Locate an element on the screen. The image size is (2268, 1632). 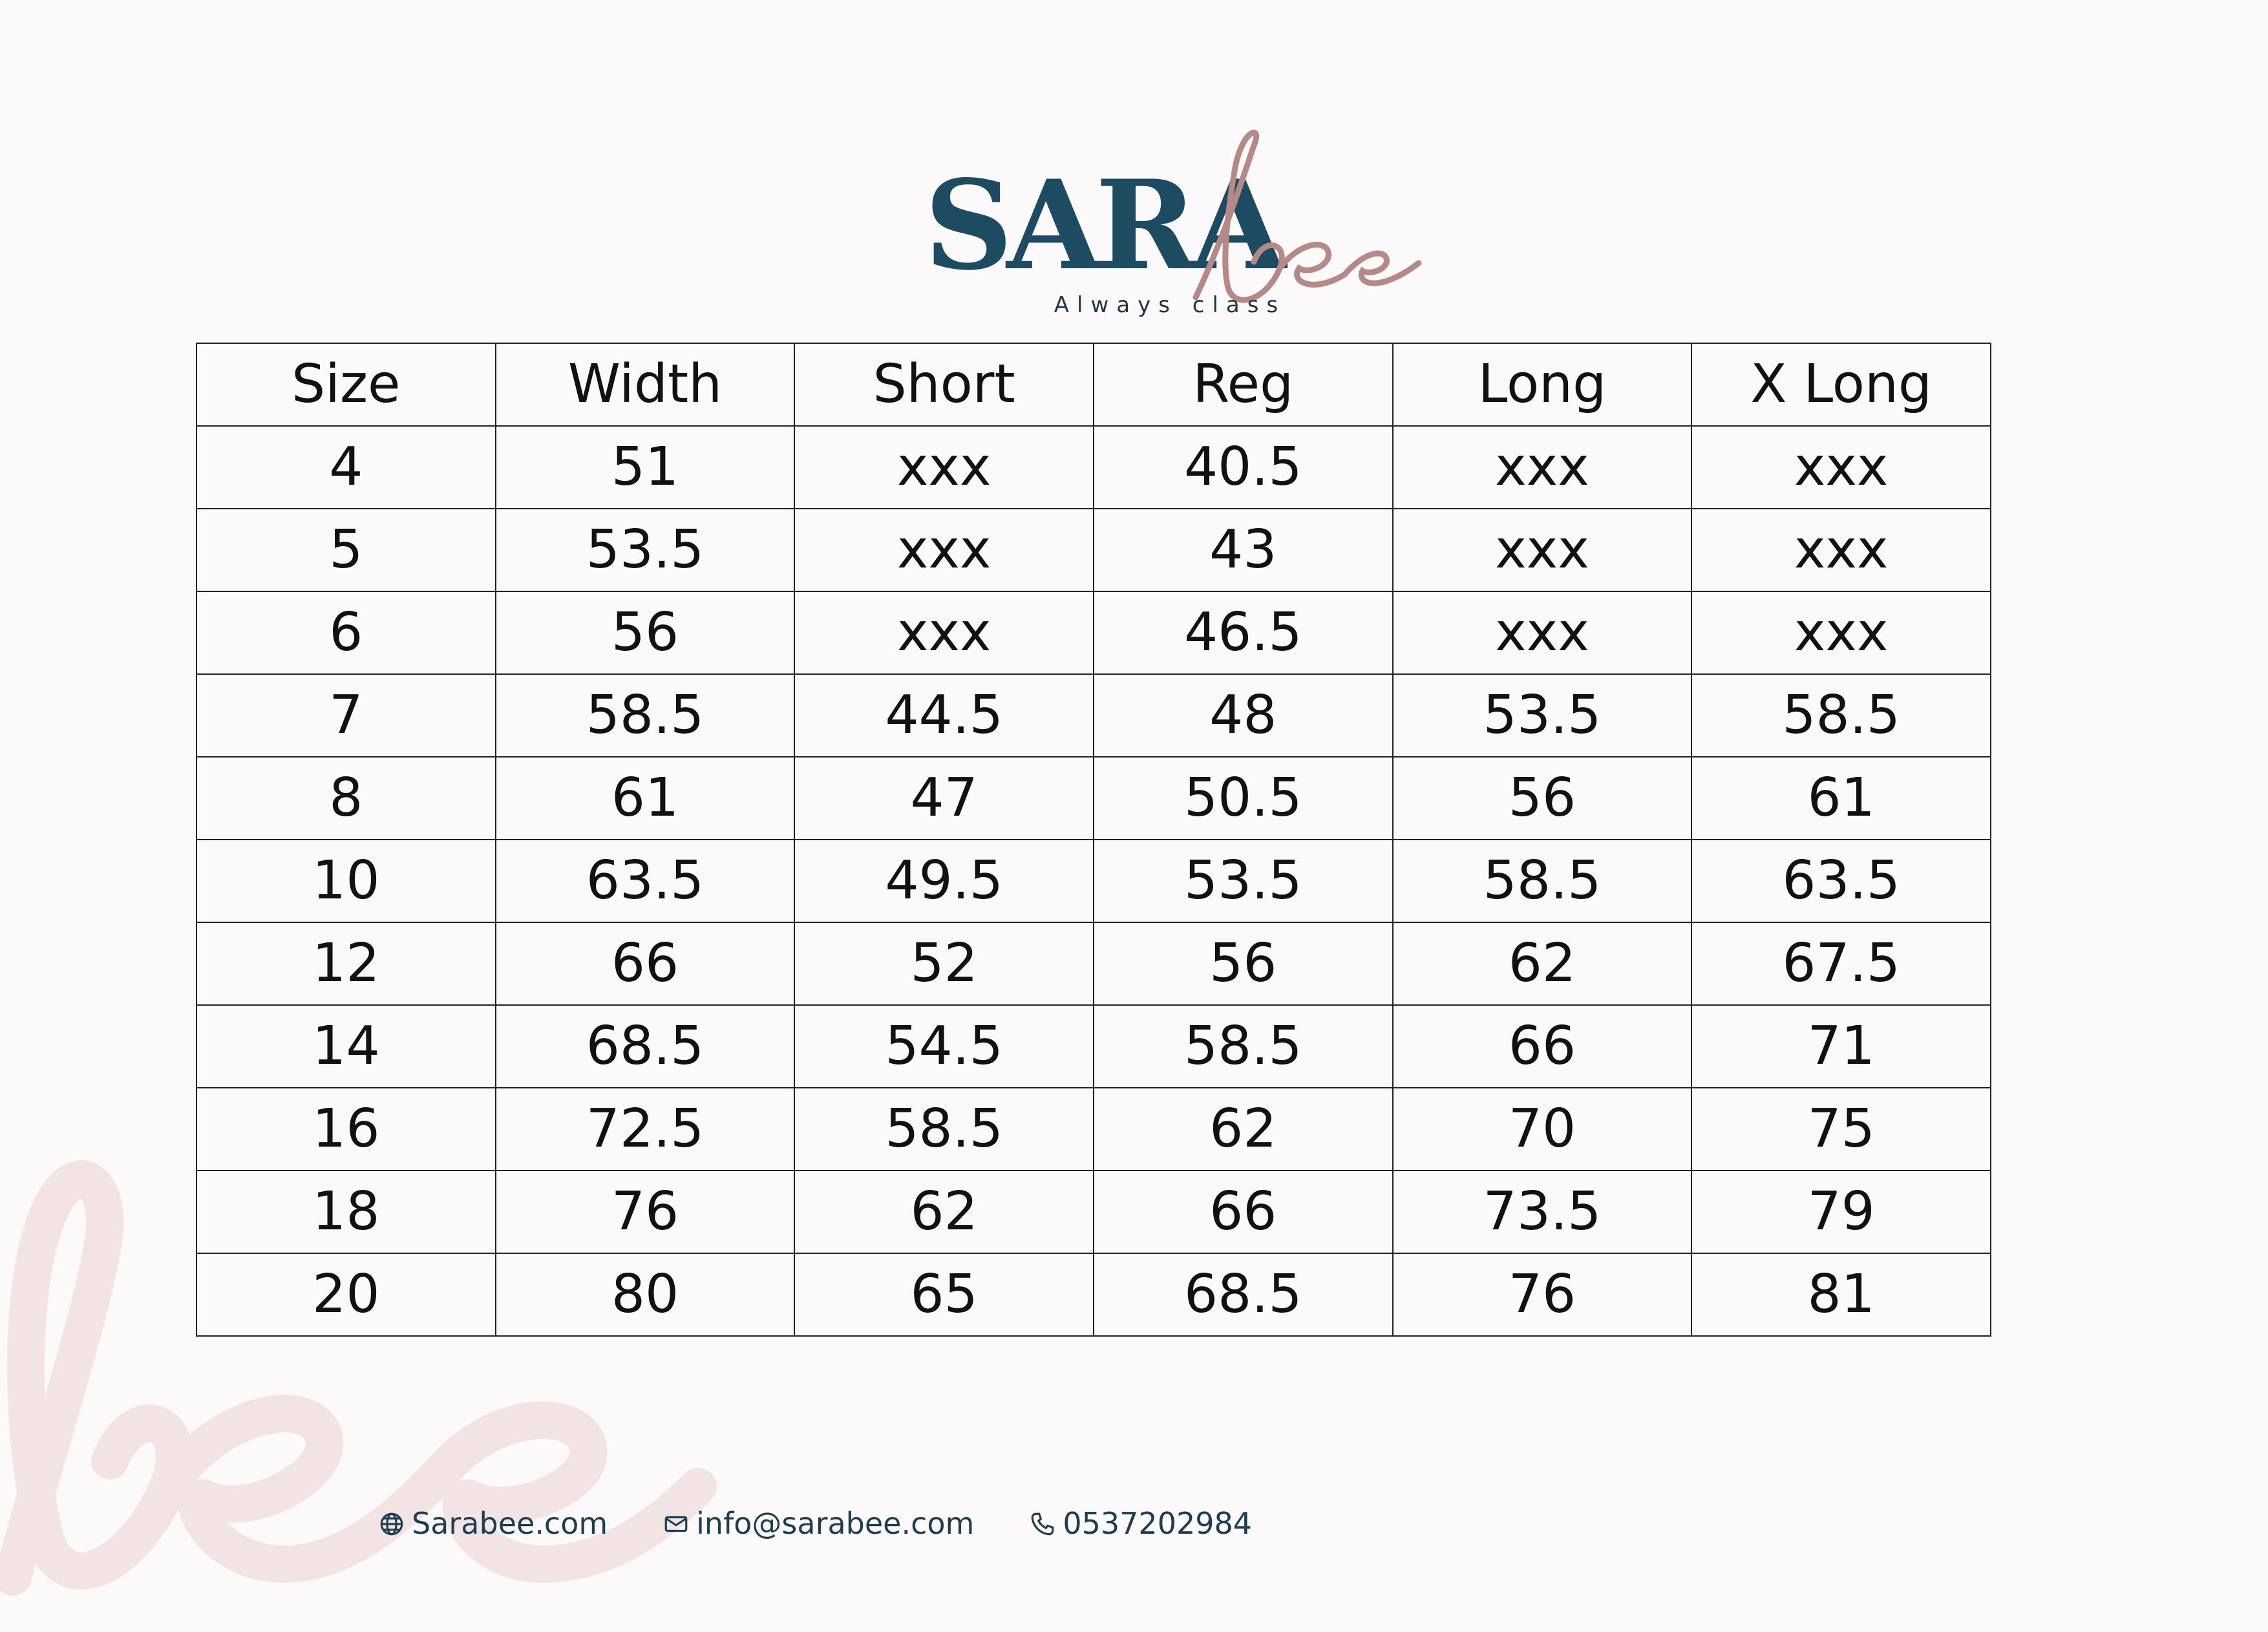
table-row: 18 76 62 66 73.5 79 is located at coordinates (1093, 1212).